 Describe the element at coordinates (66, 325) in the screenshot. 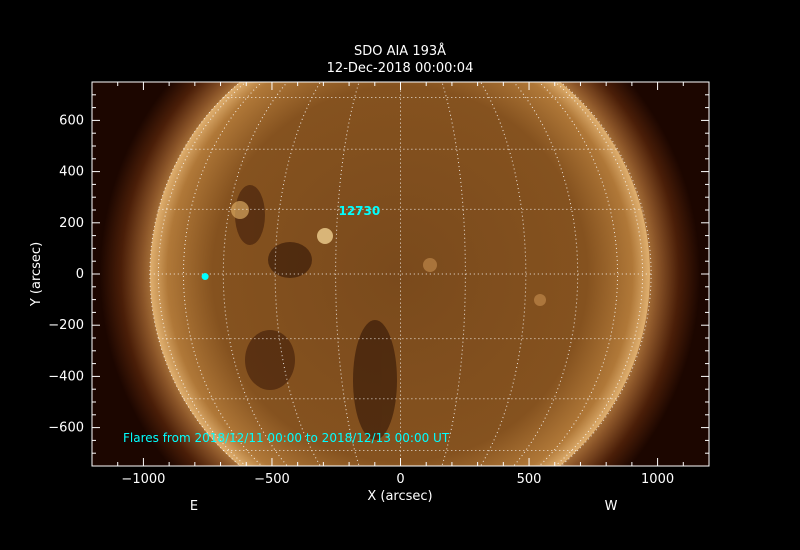

I see `y-tick-label: −200` at that location.